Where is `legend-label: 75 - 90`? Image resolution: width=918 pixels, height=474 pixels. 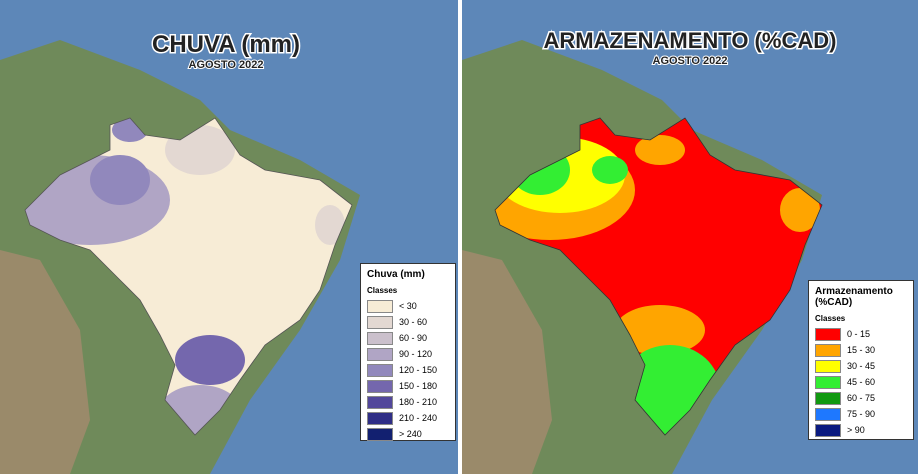 legend-label: 75 - 90 is located at coordinates (861, 414).